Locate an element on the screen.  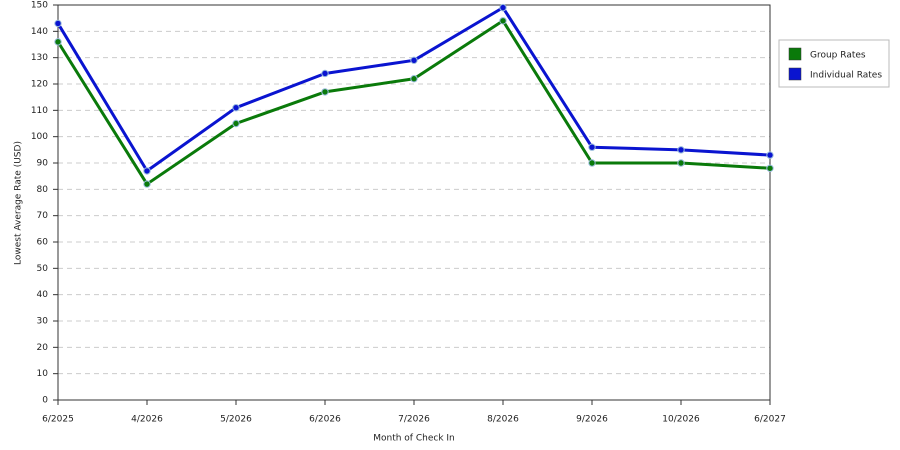
y-tick-label: 80 is located at coordinates (43, 190).